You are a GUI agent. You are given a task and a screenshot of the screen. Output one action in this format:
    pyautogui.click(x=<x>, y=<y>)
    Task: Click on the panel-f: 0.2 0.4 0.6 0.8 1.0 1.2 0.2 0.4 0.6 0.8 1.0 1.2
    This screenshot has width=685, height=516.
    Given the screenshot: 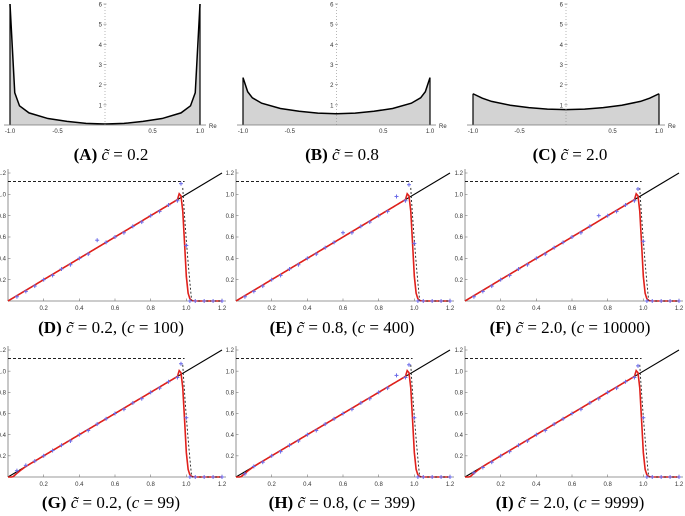 What is the action you would take?
    pyautogui.click(x=569, y=240)
    